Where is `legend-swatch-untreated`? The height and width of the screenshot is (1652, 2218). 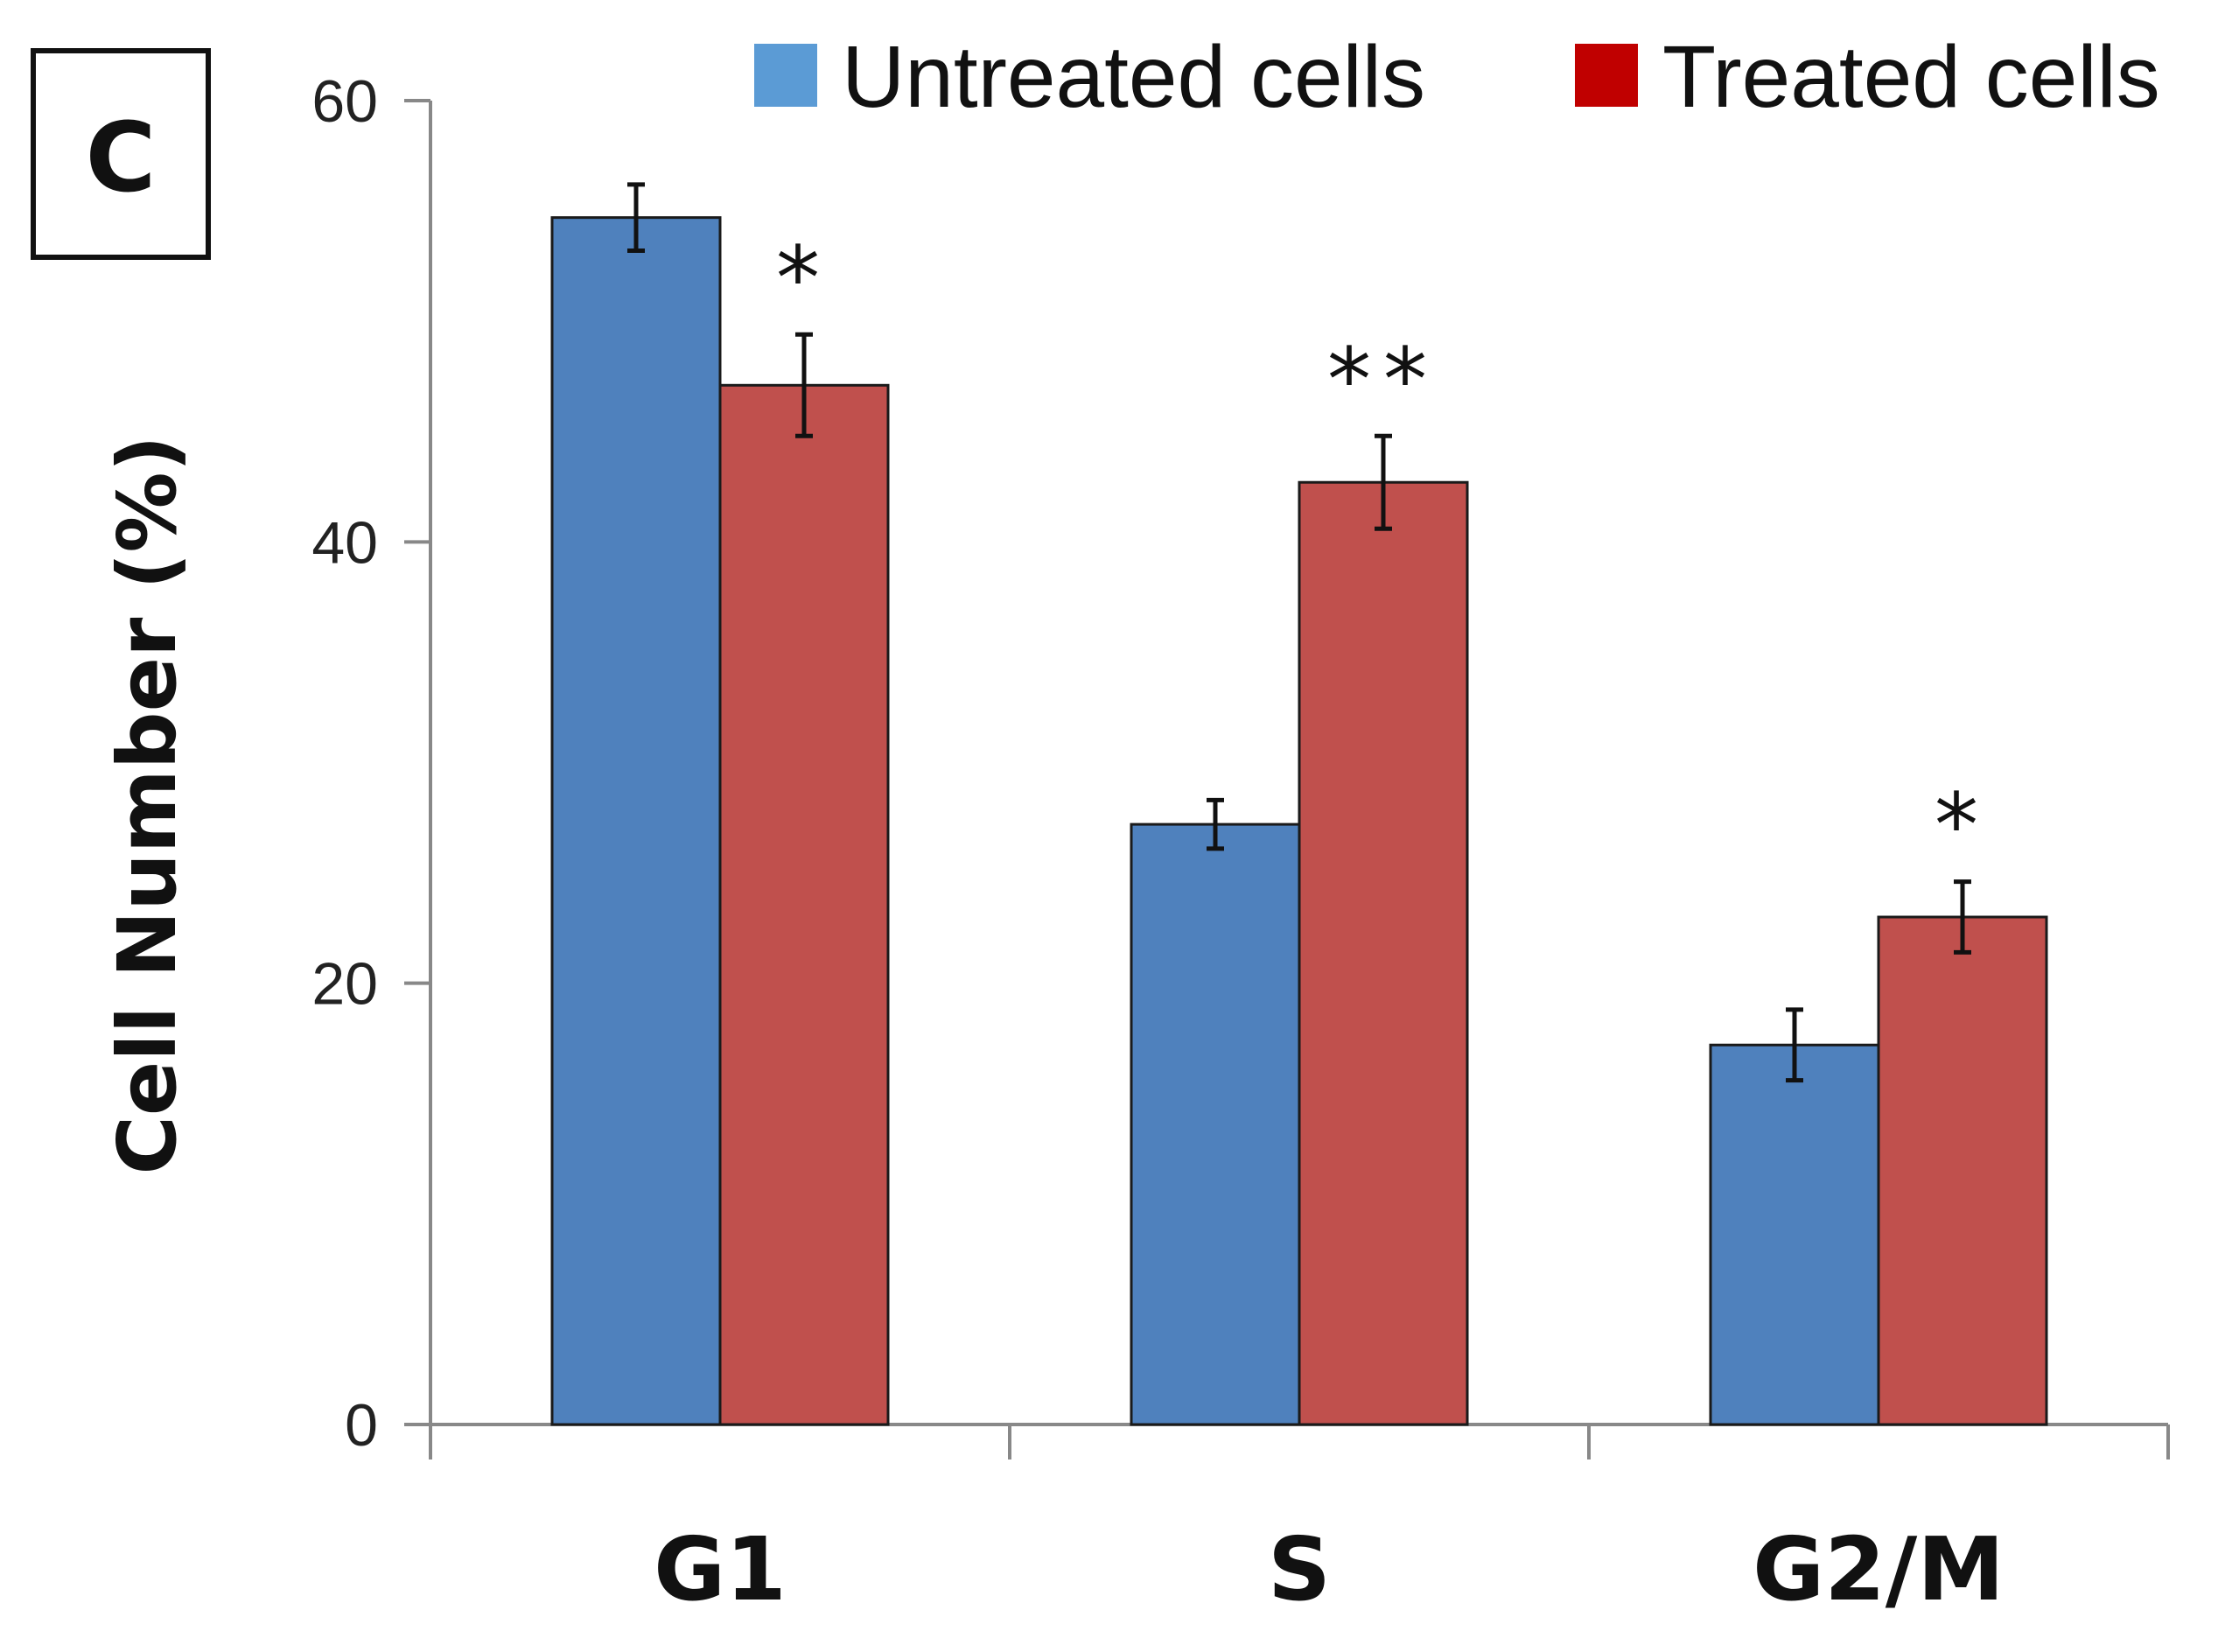
legend-swatch-untreated is located at coordinates (785, 75).